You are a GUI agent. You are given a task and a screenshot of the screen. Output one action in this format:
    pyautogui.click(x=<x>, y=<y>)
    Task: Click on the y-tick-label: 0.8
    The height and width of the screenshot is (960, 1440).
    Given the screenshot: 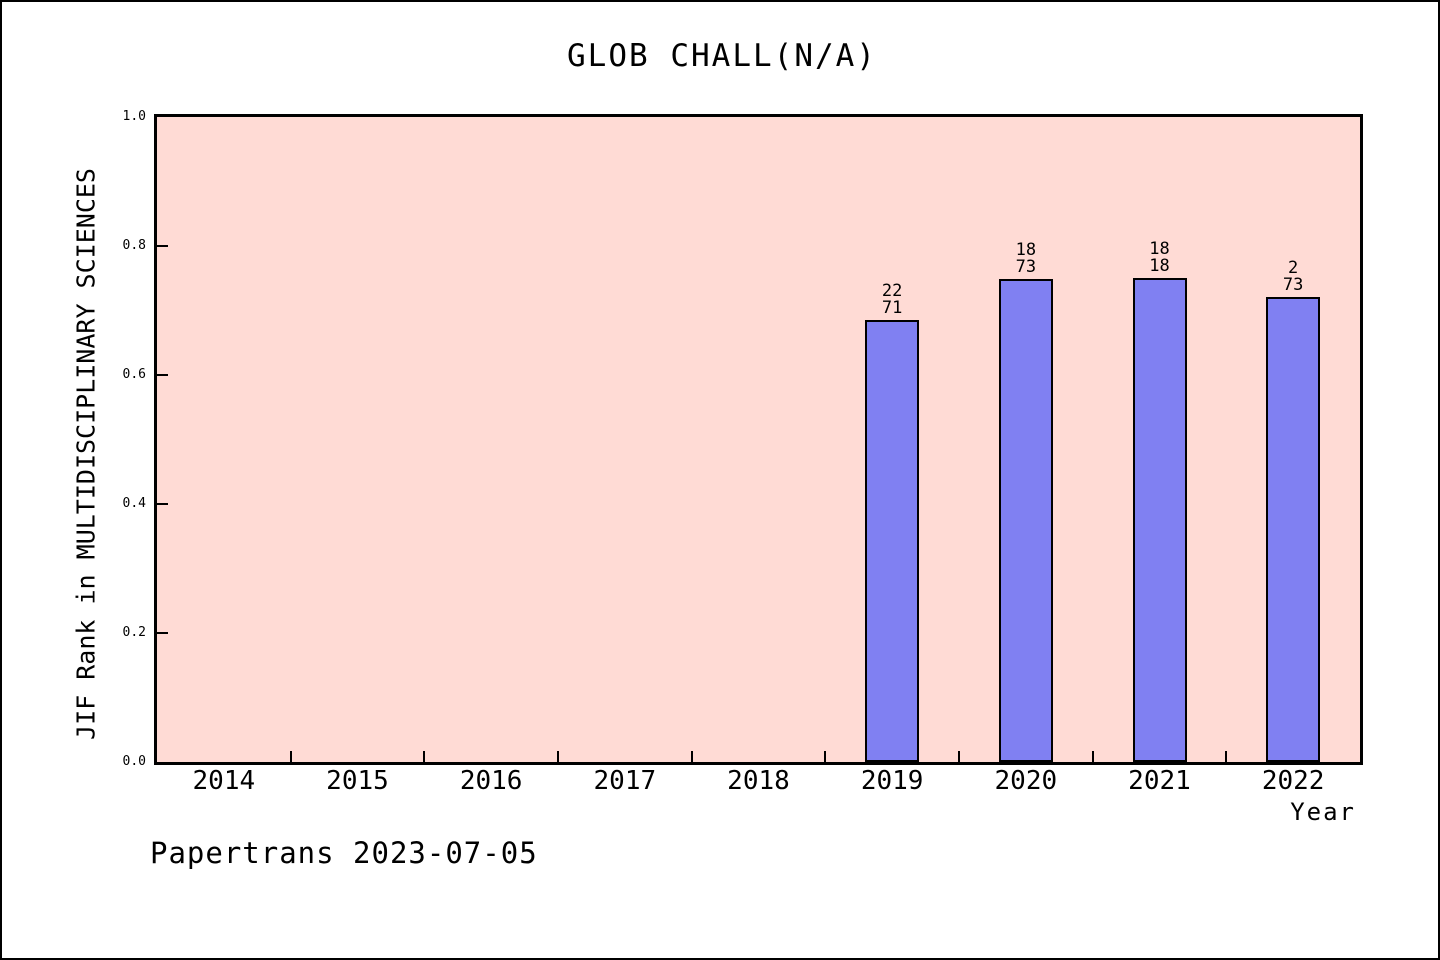 What is the action you would take?
    pyautogui.click(x=134, y=245)
    